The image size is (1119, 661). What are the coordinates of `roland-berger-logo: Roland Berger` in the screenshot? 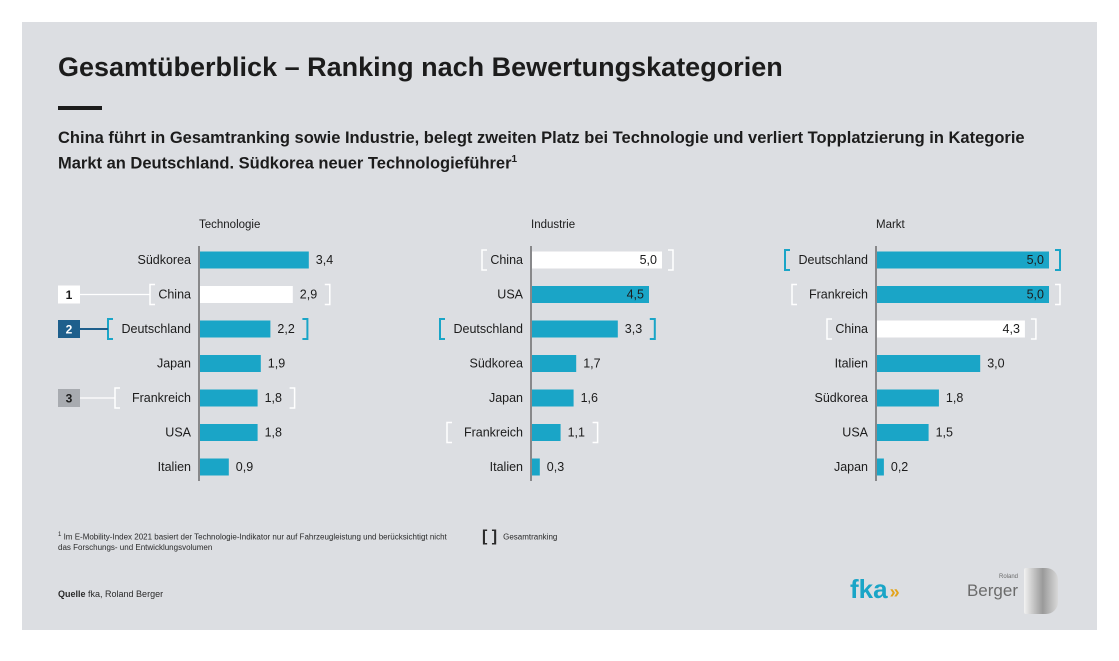 It's located at (1012, 591).